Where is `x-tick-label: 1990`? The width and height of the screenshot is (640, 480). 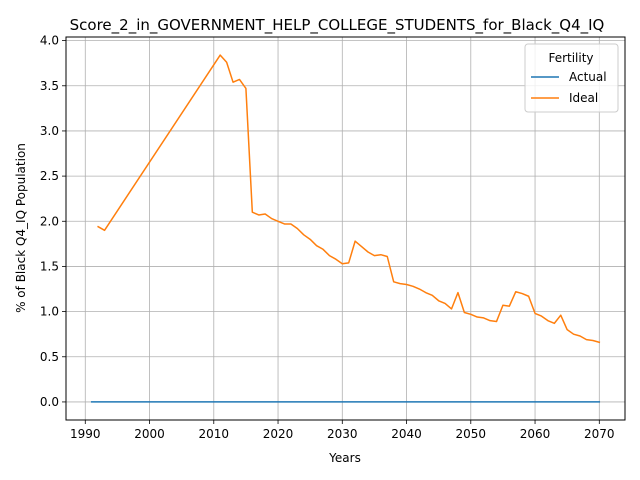 x-tick-label: 1990 is located at coordinates (85, 434).